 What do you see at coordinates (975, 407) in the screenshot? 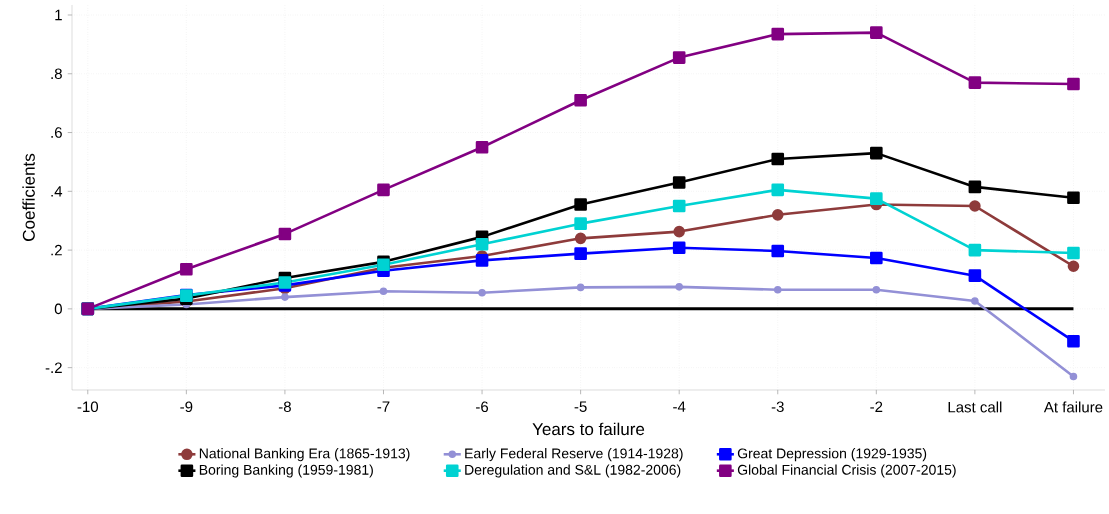
I see `x-tick-label: Last call` at bounding box center [975, 407].